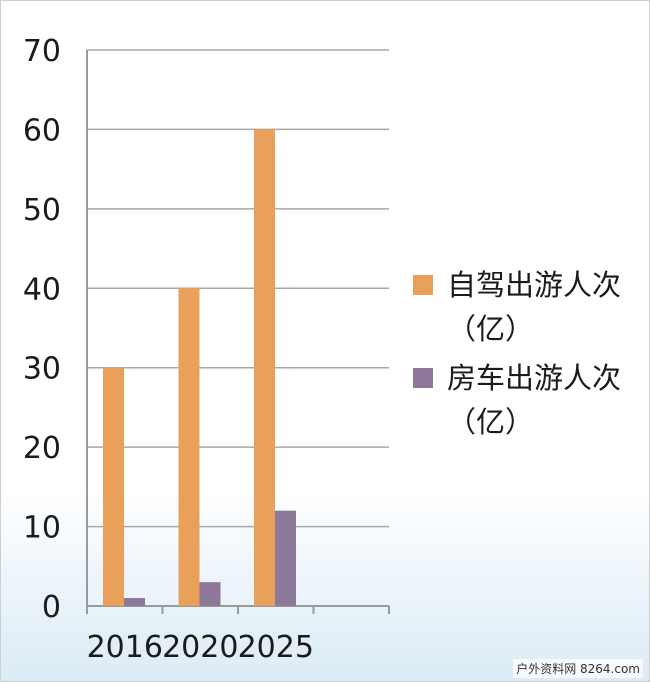 The width and height of the screenshot is (650, 682). Describe the element at coordinates (423, 285) in the screenshot. I see `legend-swatch-self-drive` at that location.